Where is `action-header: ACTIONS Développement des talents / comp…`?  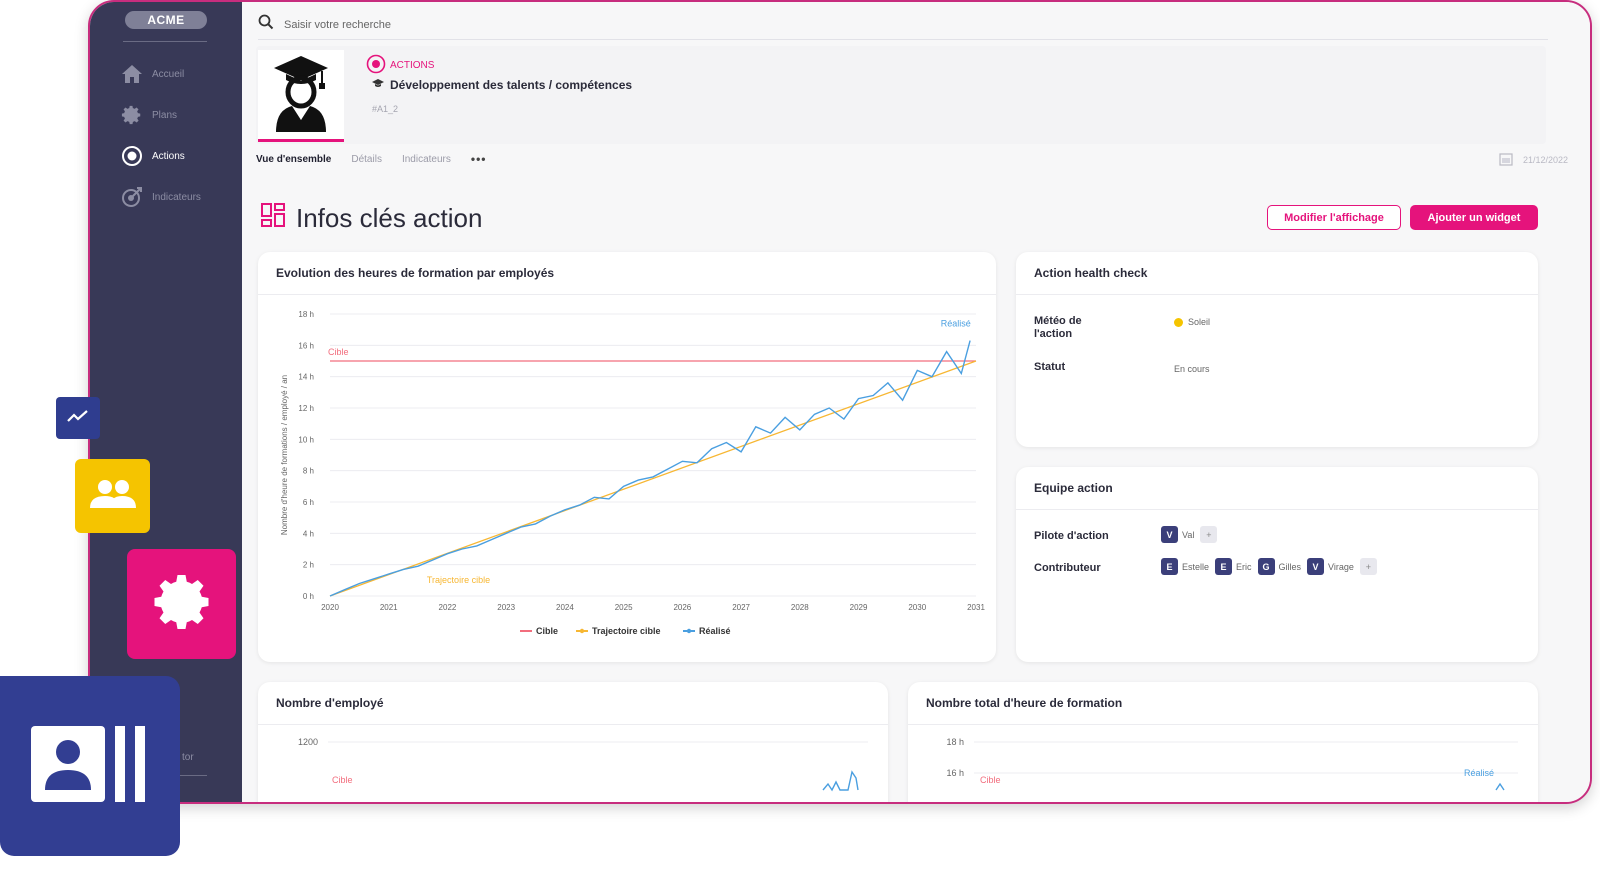
action-header: ACTIONS Développement des talents / comp… is located at coordinates (901, 95).